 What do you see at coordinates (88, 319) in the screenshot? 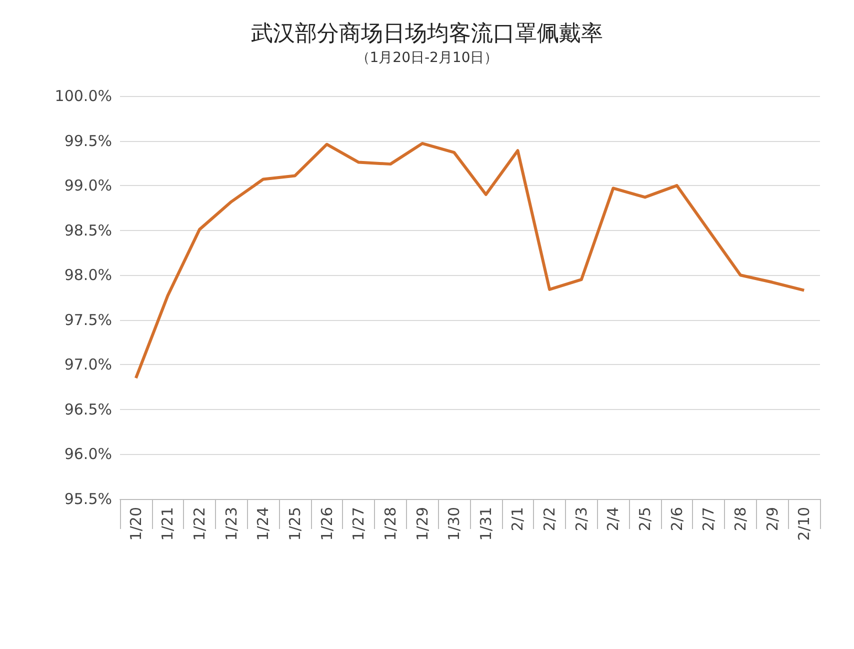
I see `y-tick-label: 97.5%` at bounding box center [88, 319].